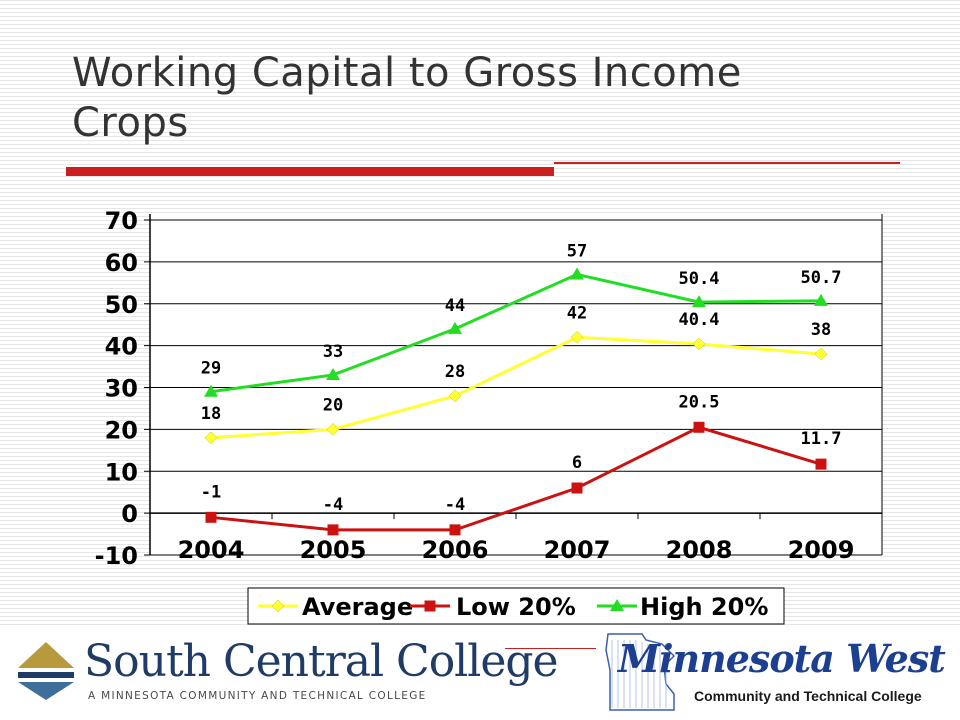  What do you see at coordinates (116, 556) in the screenshot?
I see `y-tick-label: -10` at bounding box center [116, 556].